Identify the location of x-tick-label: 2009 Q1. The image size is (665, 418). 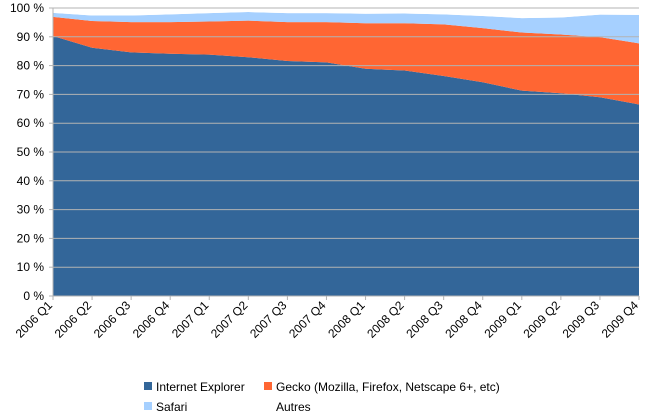
(502, 319).